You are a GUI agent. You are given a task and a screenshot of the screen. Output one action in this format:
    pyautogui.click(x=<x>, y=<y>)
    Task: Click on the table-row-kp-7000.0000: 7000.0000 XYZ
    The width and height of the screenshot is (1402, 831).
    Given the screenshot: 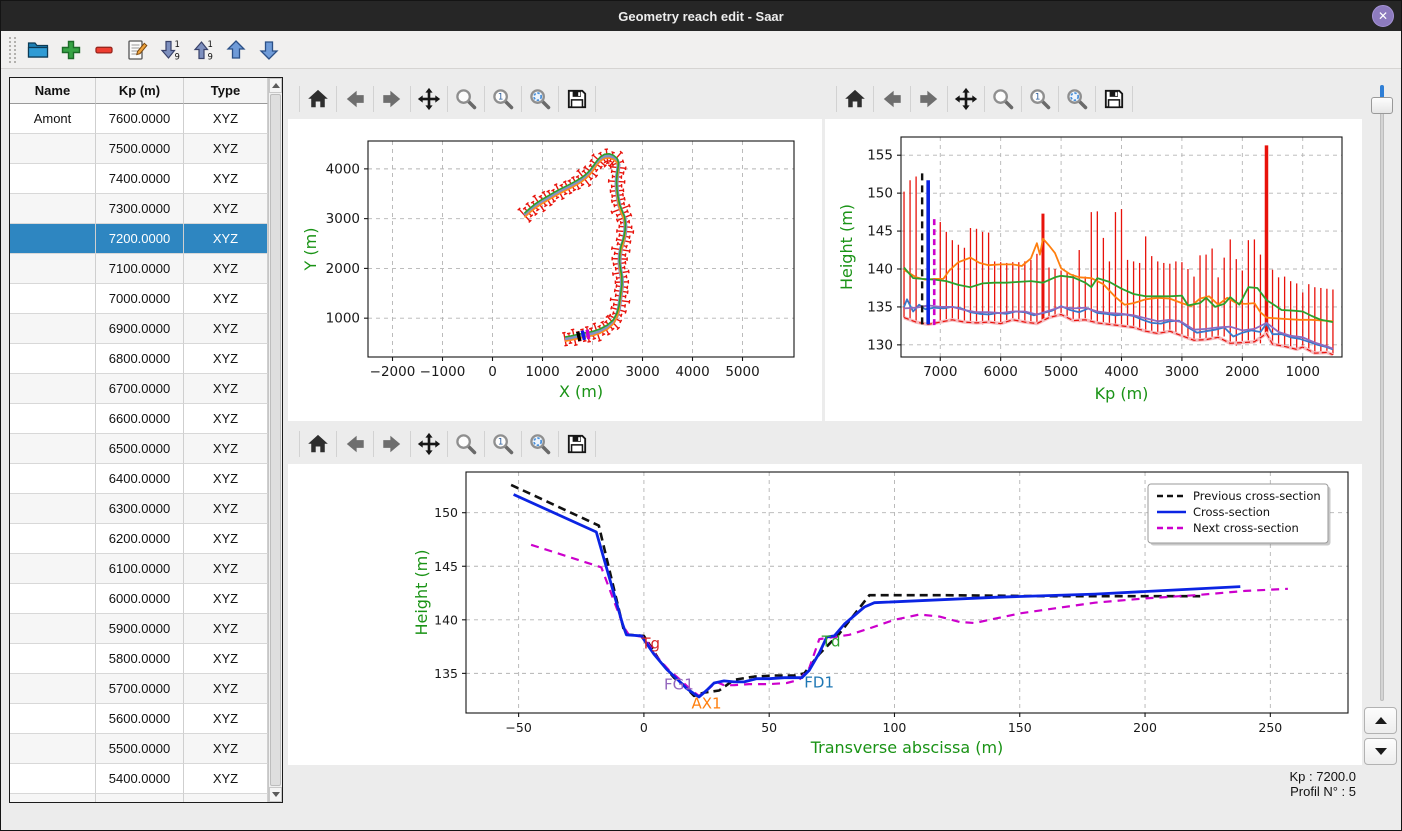 What is the action you would take?
    pyautogui.click(x=139, y=299)
    